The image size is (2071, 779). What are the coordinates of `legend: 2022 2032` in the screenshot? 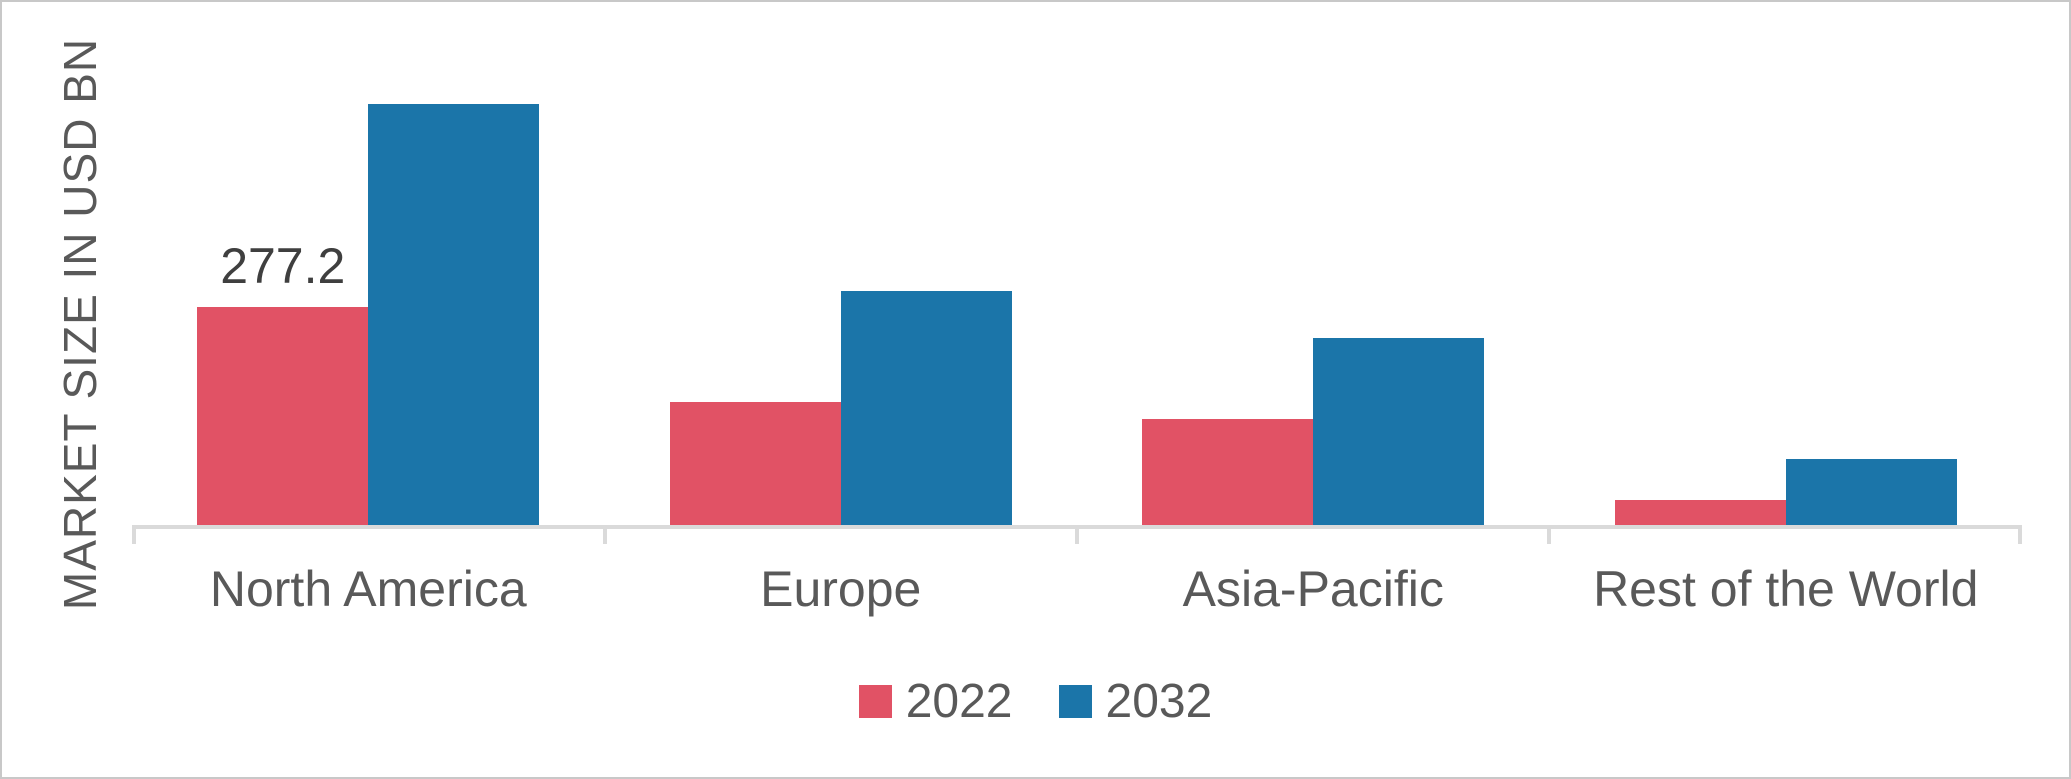 It's located at (1035, 701).